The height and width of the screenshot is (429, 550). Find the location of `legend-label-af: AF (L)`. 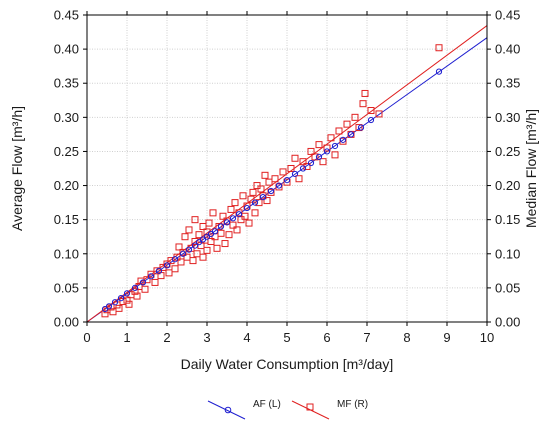

legend-label-af: AF (L) is located at coordinates (267, 404).